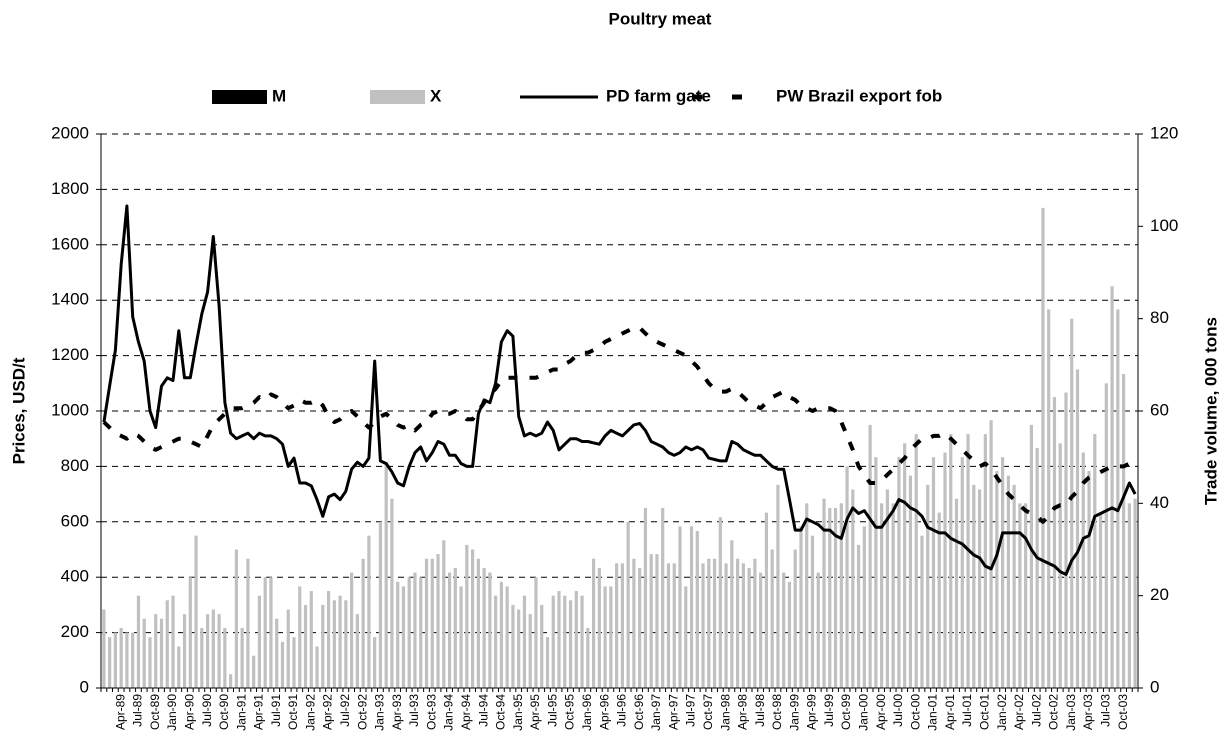  Describe the element at coordinates (293, 712) in the screenshot. I see `x-tick-label: Oct-91` at that location.